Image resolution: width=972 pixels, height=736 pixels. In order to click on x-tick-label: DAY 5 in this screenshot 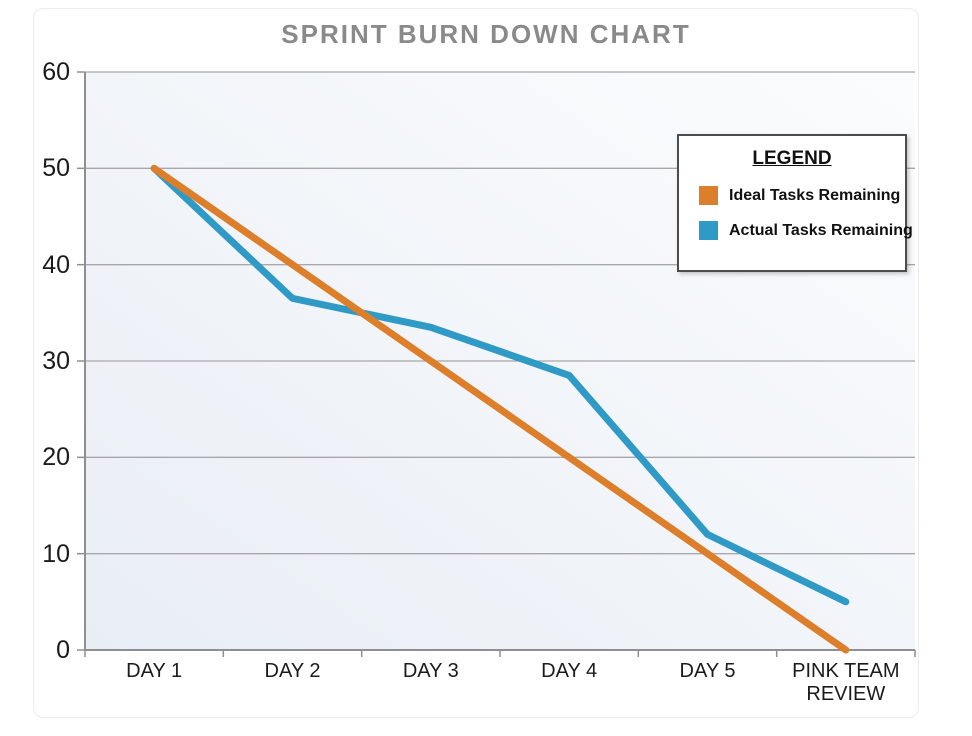, I will do `click(707, 671)`.